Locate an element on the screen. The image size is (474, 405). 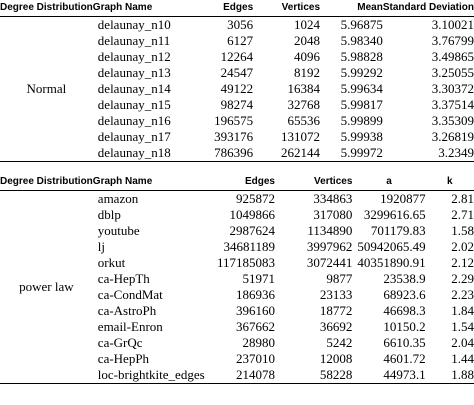
stat2-cell: 3.10021 is located at coordinates (452, 24).